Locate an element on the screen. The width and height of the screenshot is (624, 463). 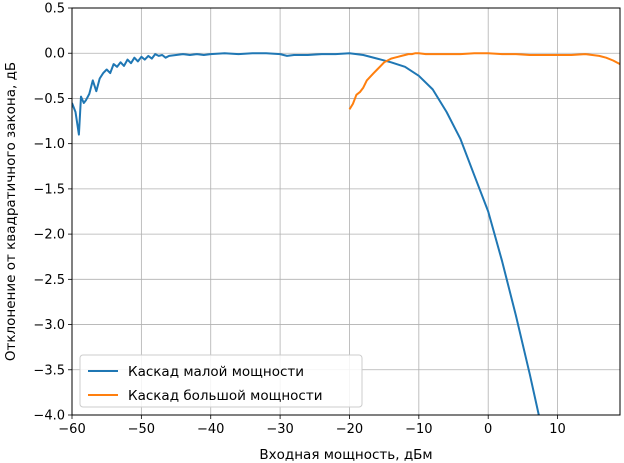
x-tick-label: −40 is located at coordinates (210, 429).